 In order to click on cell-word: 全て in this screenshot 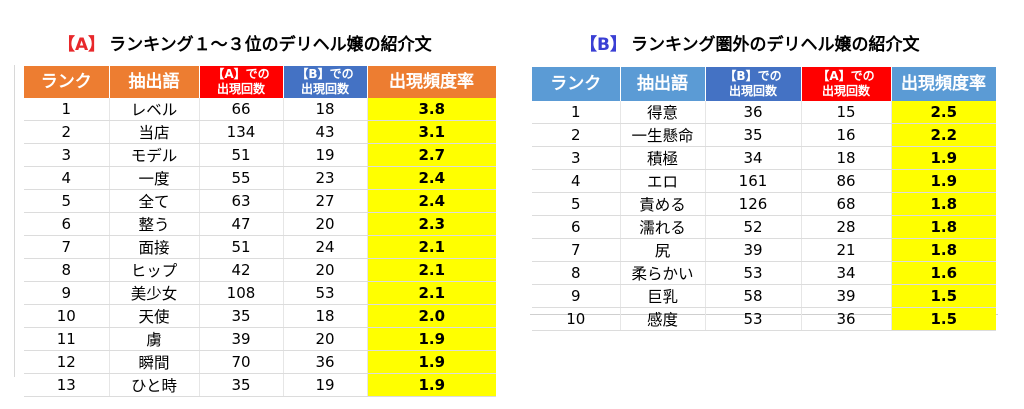, I will do `click(154, 201)`.